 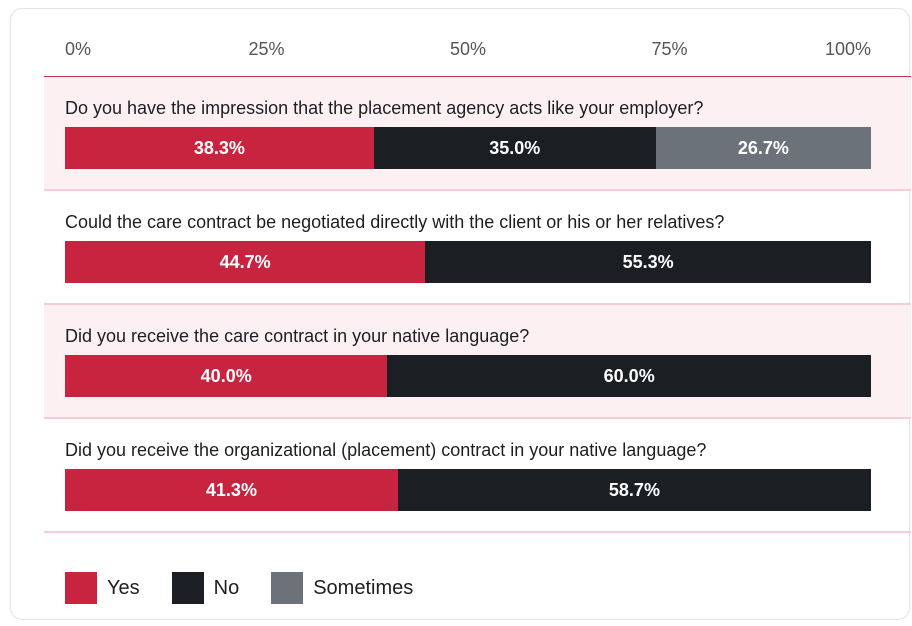 What do you see at coordinates (266, 49) in the screenshot?
I see `x-tick-label: 25%` at bounding box center [266, 49].